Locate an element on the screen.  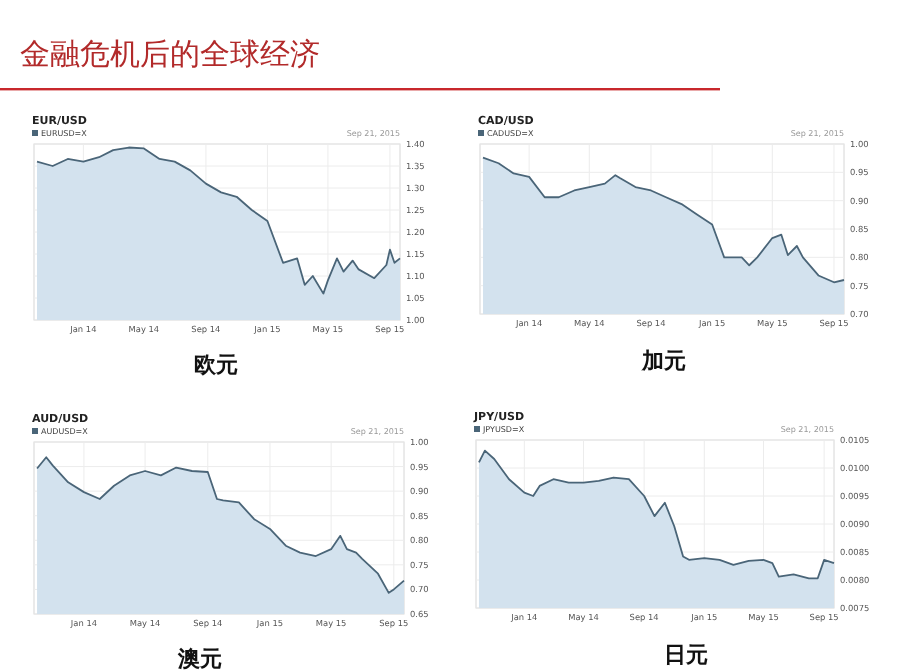
x-axis-title: 日元 is located at coordinates (686, 655).